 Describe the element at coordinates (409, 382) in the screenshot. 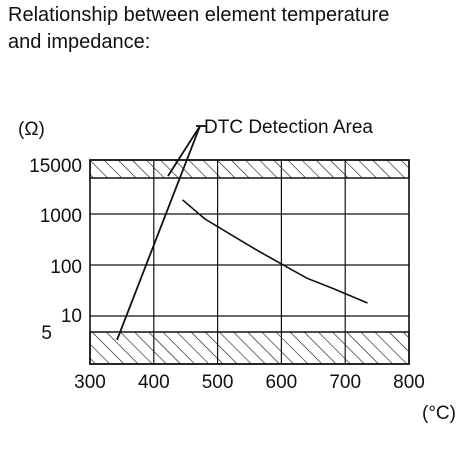

I see `x-tick-800: 800` at that location.